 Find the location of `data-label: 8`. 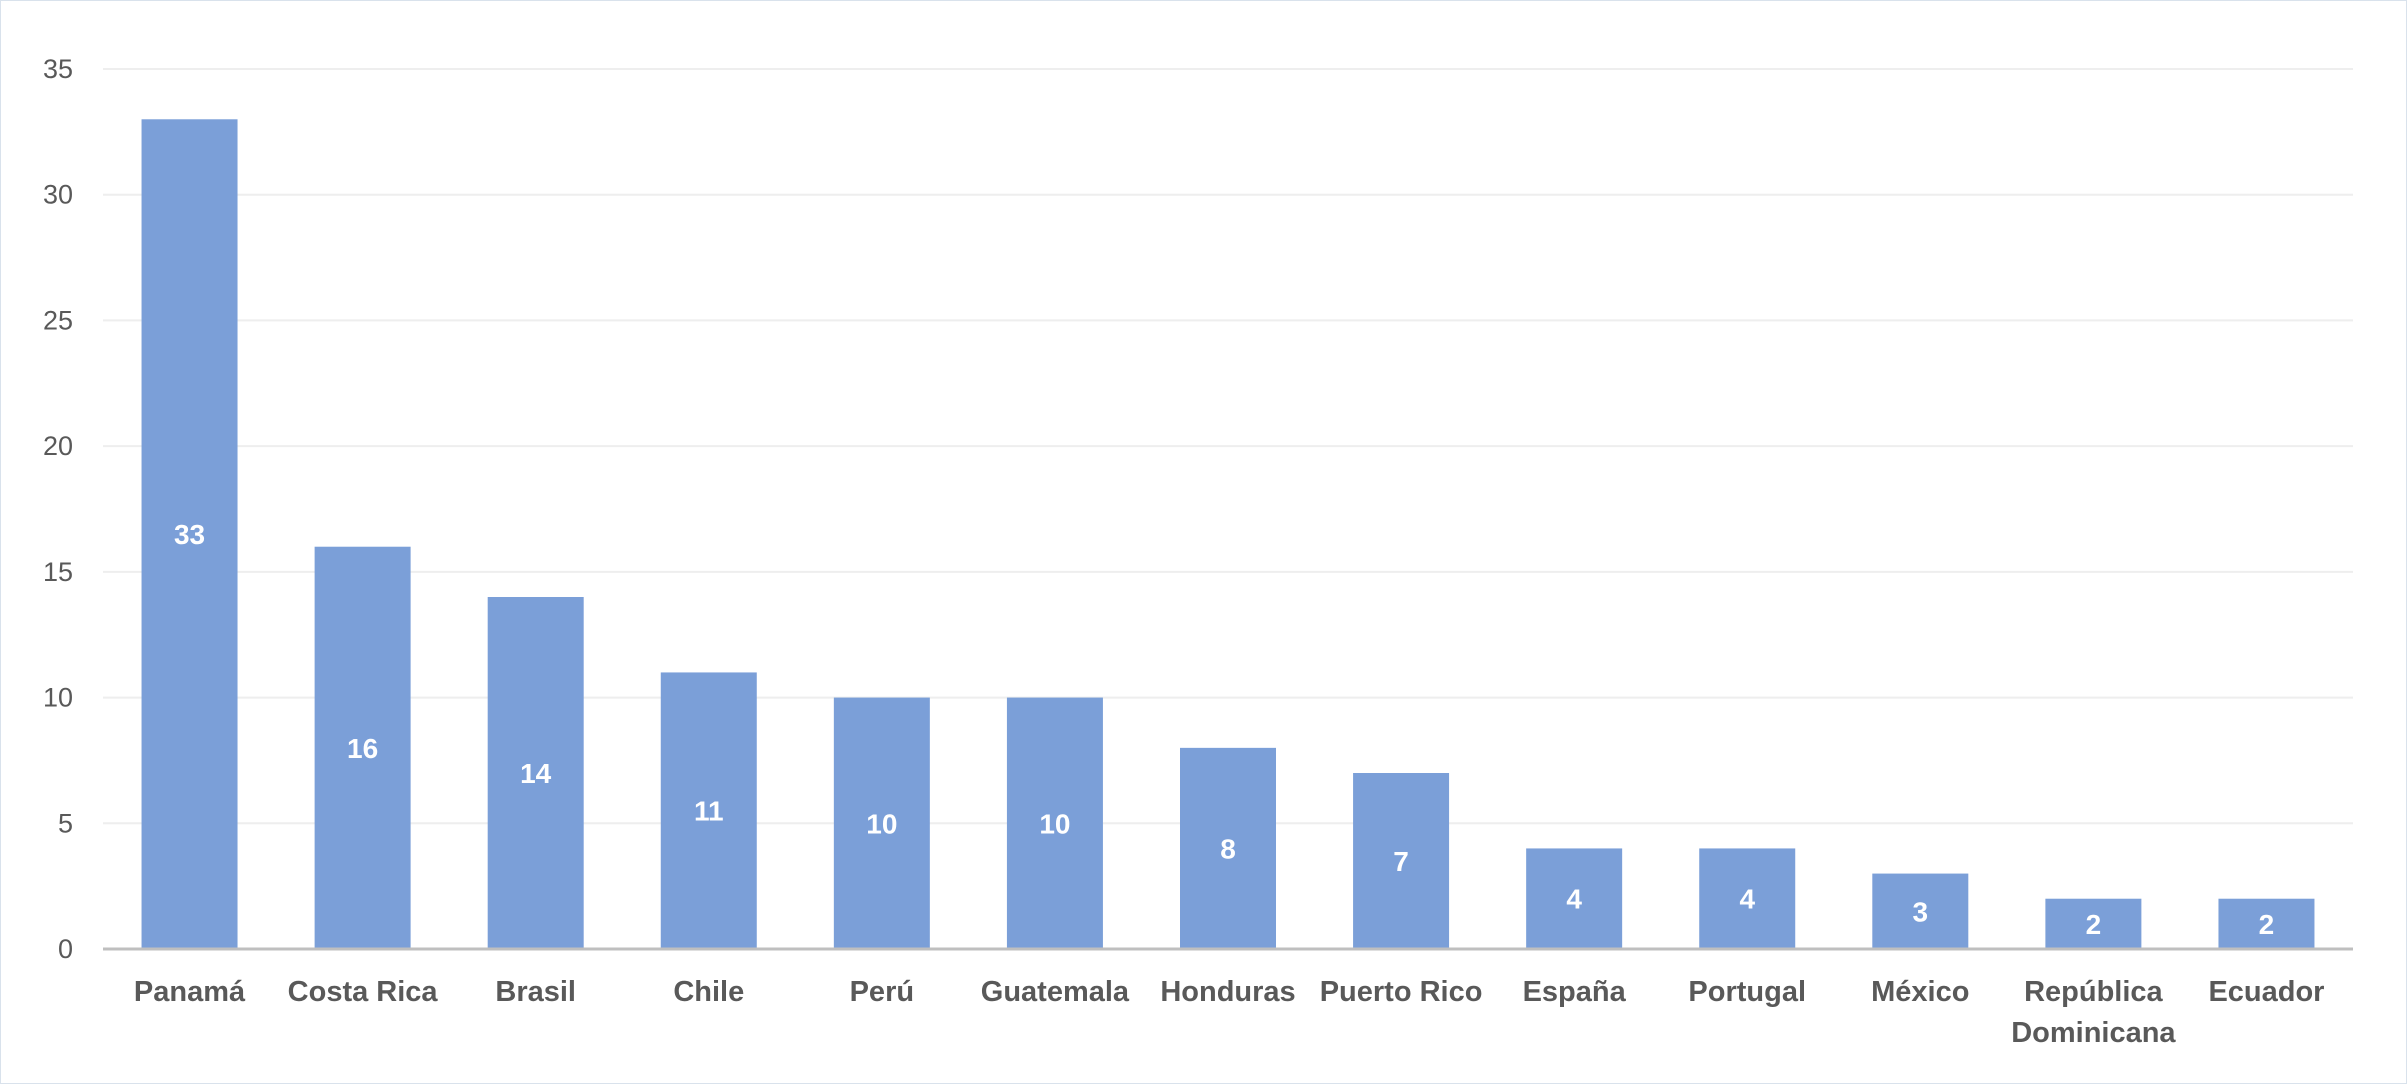

data-label: 8 is located at coordinates (1228, 848).